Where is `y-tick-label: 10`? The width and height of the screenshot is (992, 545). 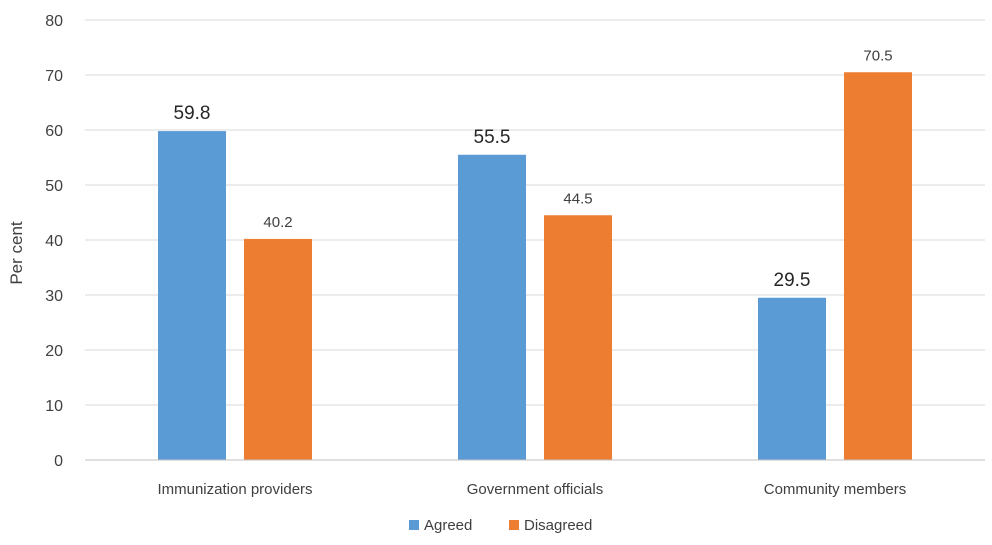 y-tick-label: 10 is located at coordinates (54, 406).